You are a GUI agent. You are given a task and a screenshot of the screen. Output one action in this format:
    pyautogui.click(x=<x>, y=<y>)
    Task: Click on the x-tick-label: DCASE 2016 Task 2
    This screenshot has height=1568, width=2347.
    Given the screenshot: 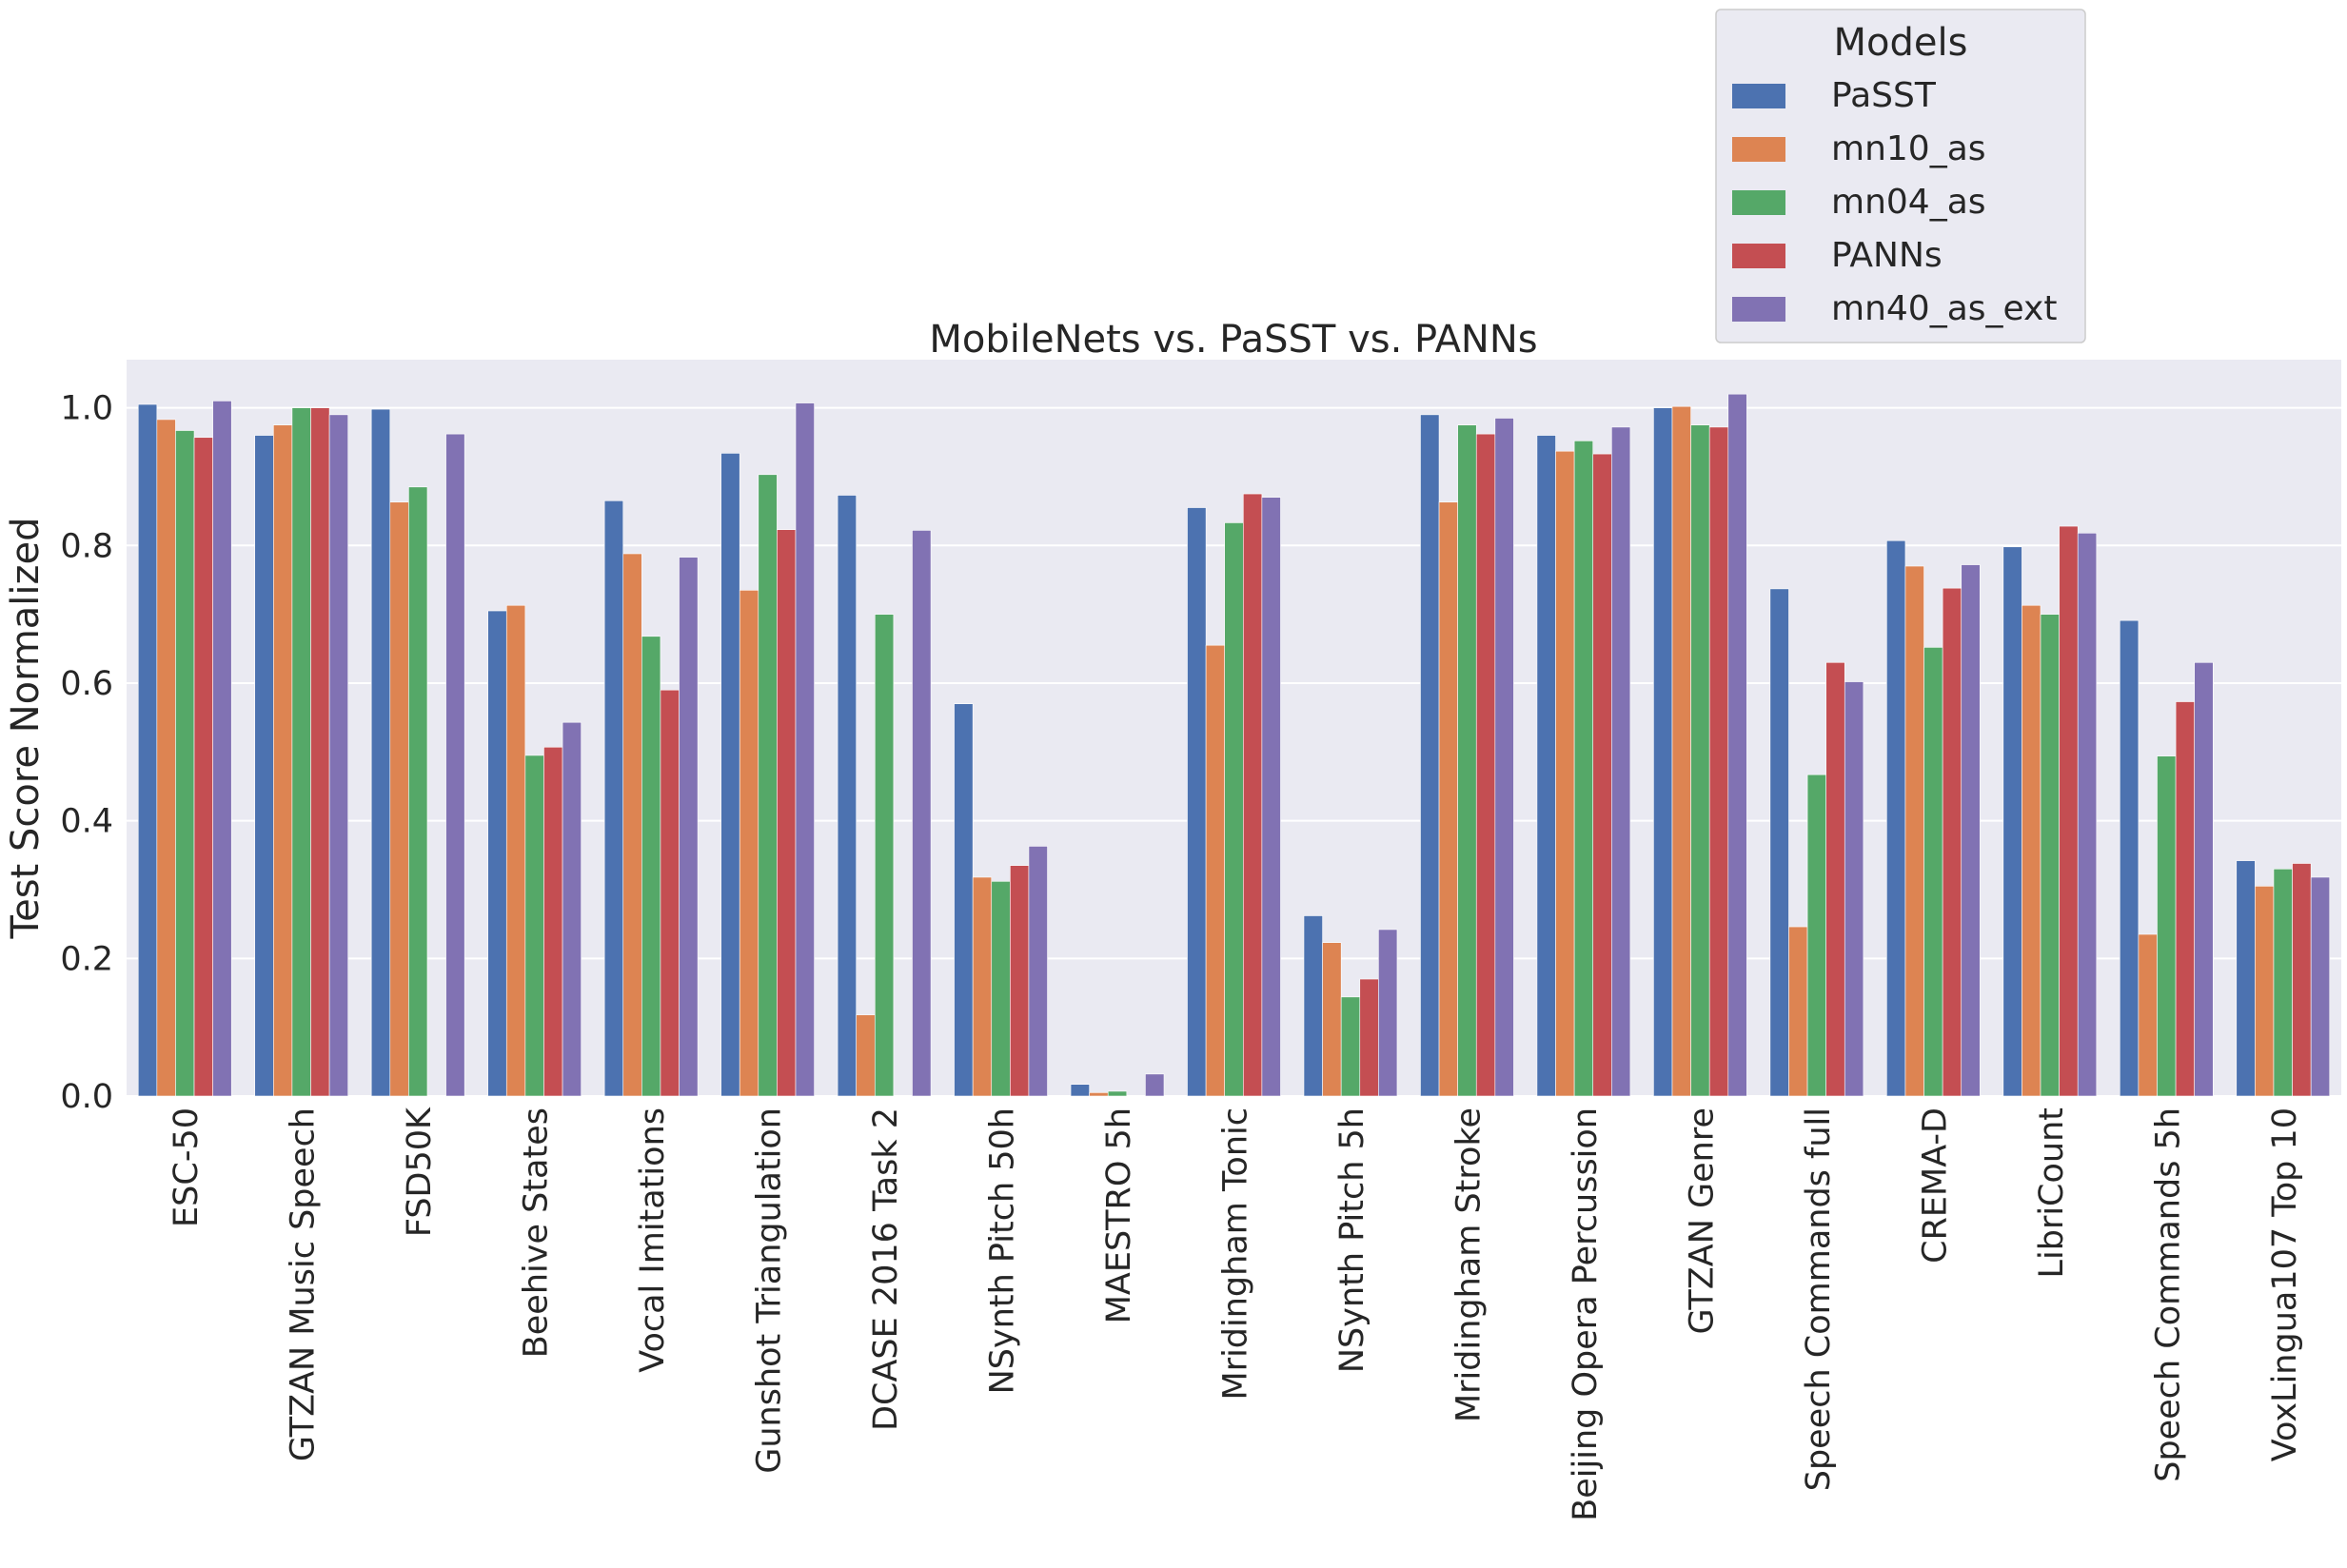 What is the action you would take?
    pyautogui.click(x=886, y=1269)
    